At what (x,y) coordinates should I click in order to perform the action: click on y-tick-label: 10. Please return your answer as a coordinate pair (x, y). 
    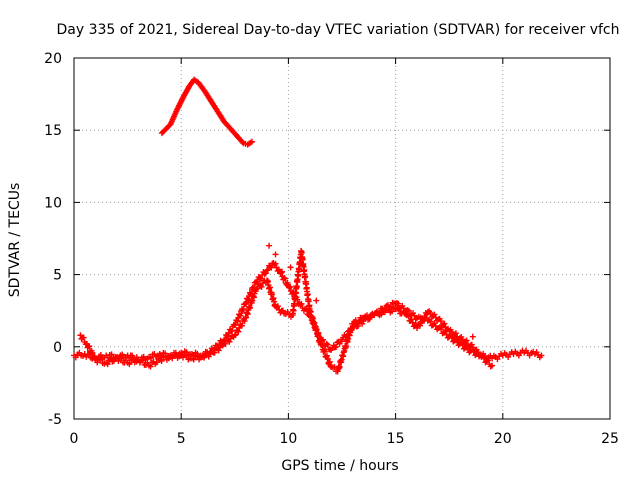
    Looking at the image, I should click on (53, 203).